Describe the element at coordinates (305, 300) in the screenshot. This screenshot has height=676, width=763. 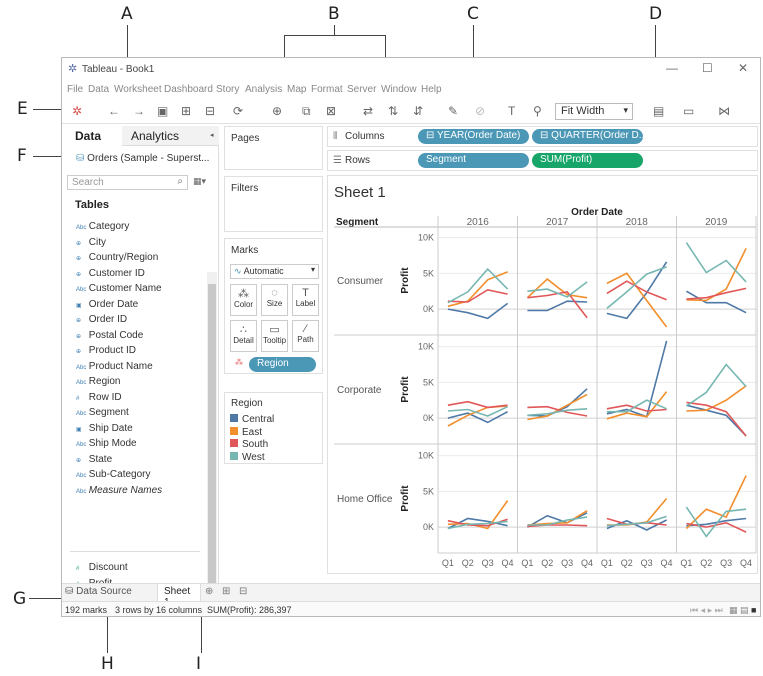
I see `marks-label-button: T Label` at that location.